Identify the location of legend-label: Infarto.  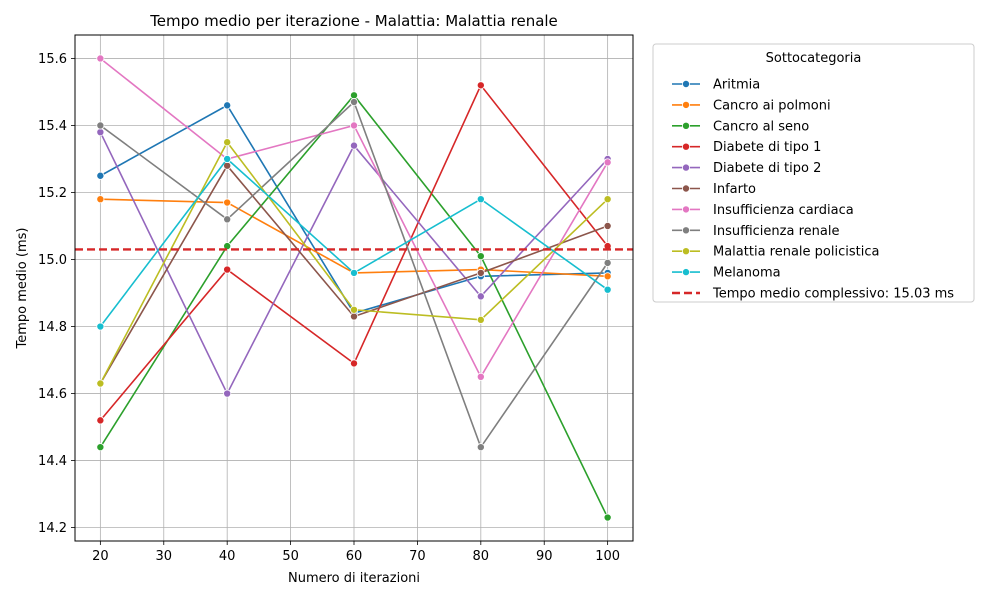
(734, 189).